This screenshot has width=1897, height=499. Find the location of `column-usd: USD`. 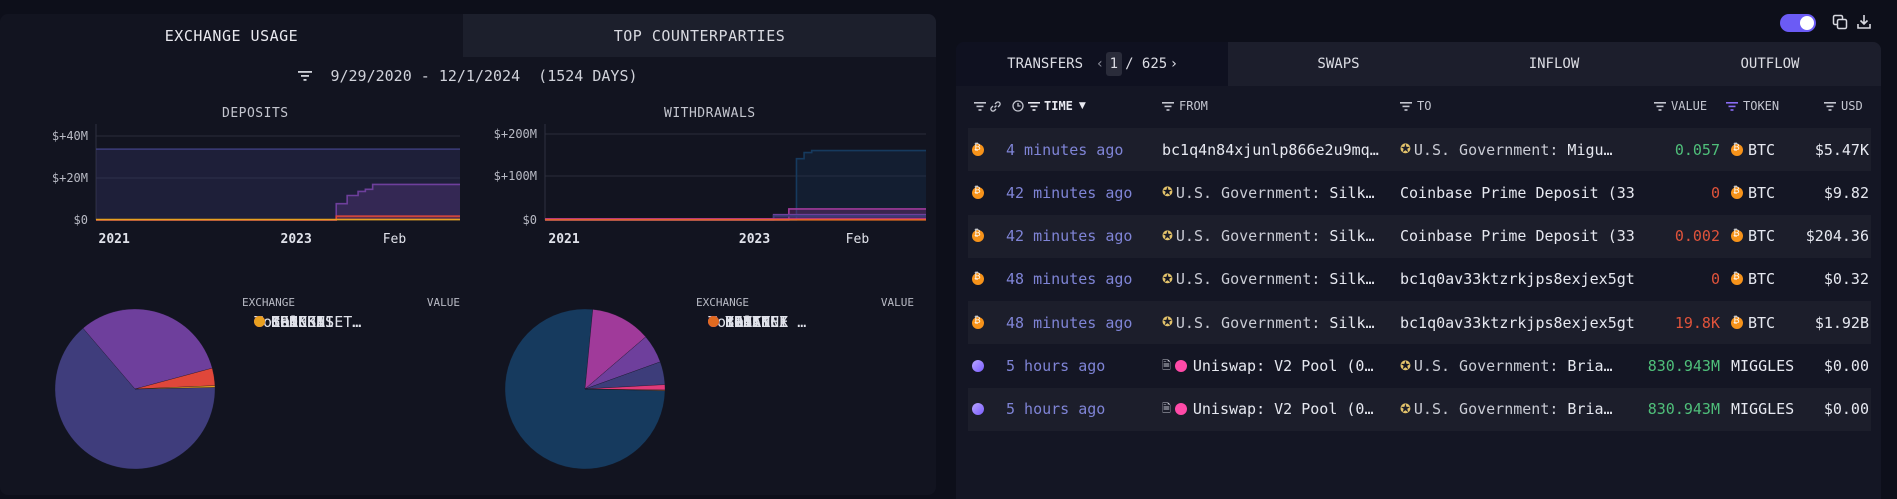

column-usd: USD is located at coordinates (1843, 106).